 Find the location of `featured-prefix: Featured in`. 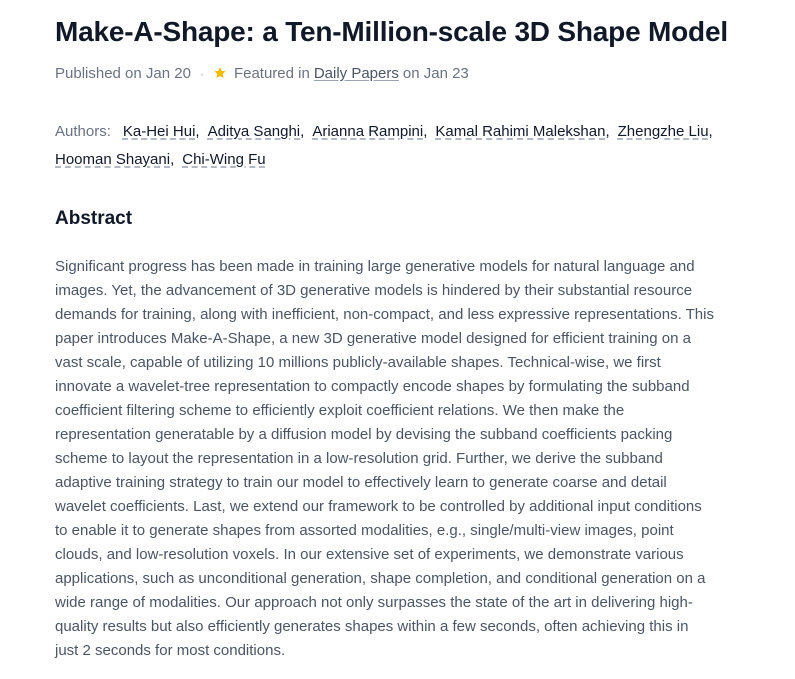

featured-prefix: Featured in is located at coordinates (271, 73).